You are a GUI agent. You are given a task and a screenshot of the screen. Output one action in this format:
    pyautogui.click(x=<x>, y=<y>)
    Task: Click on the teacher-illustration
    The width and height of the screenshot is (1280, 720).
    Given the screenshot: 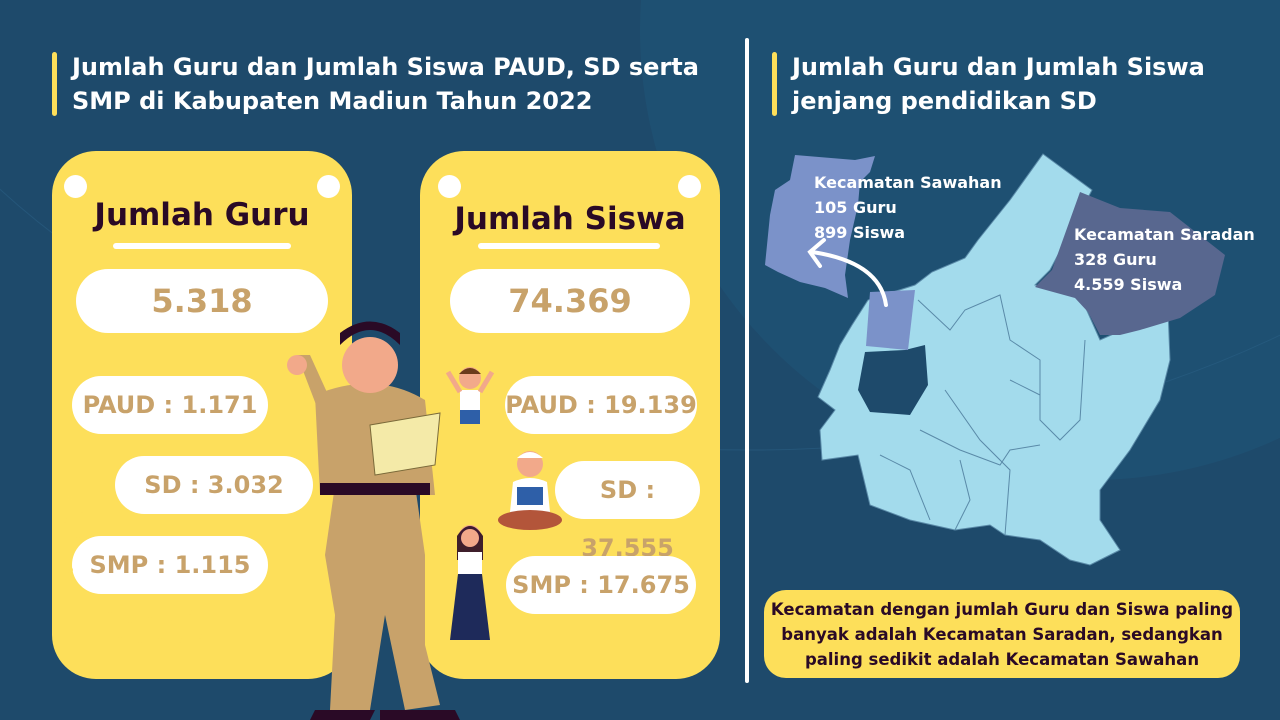 What is the action you would take?
    pyautogui.click(x=373, y=520)
    